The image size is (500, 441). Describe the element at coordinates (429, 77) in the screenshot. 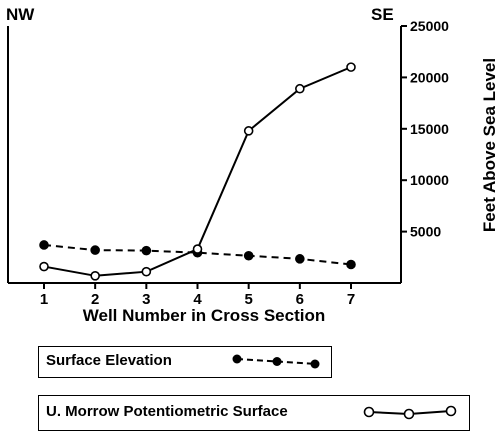

I see `y-tick-label: 20000` at that location.